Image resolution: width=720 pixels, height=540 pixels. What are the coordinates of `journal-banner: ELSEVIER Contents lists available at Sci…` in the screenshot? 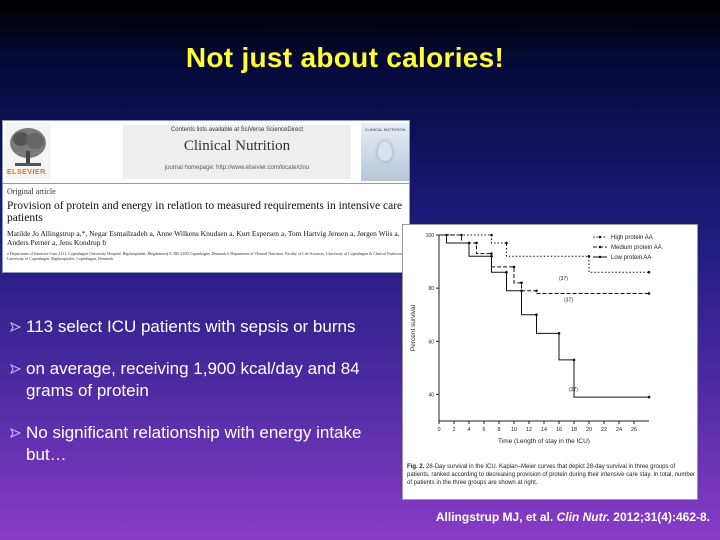 It's located at (206, 152).